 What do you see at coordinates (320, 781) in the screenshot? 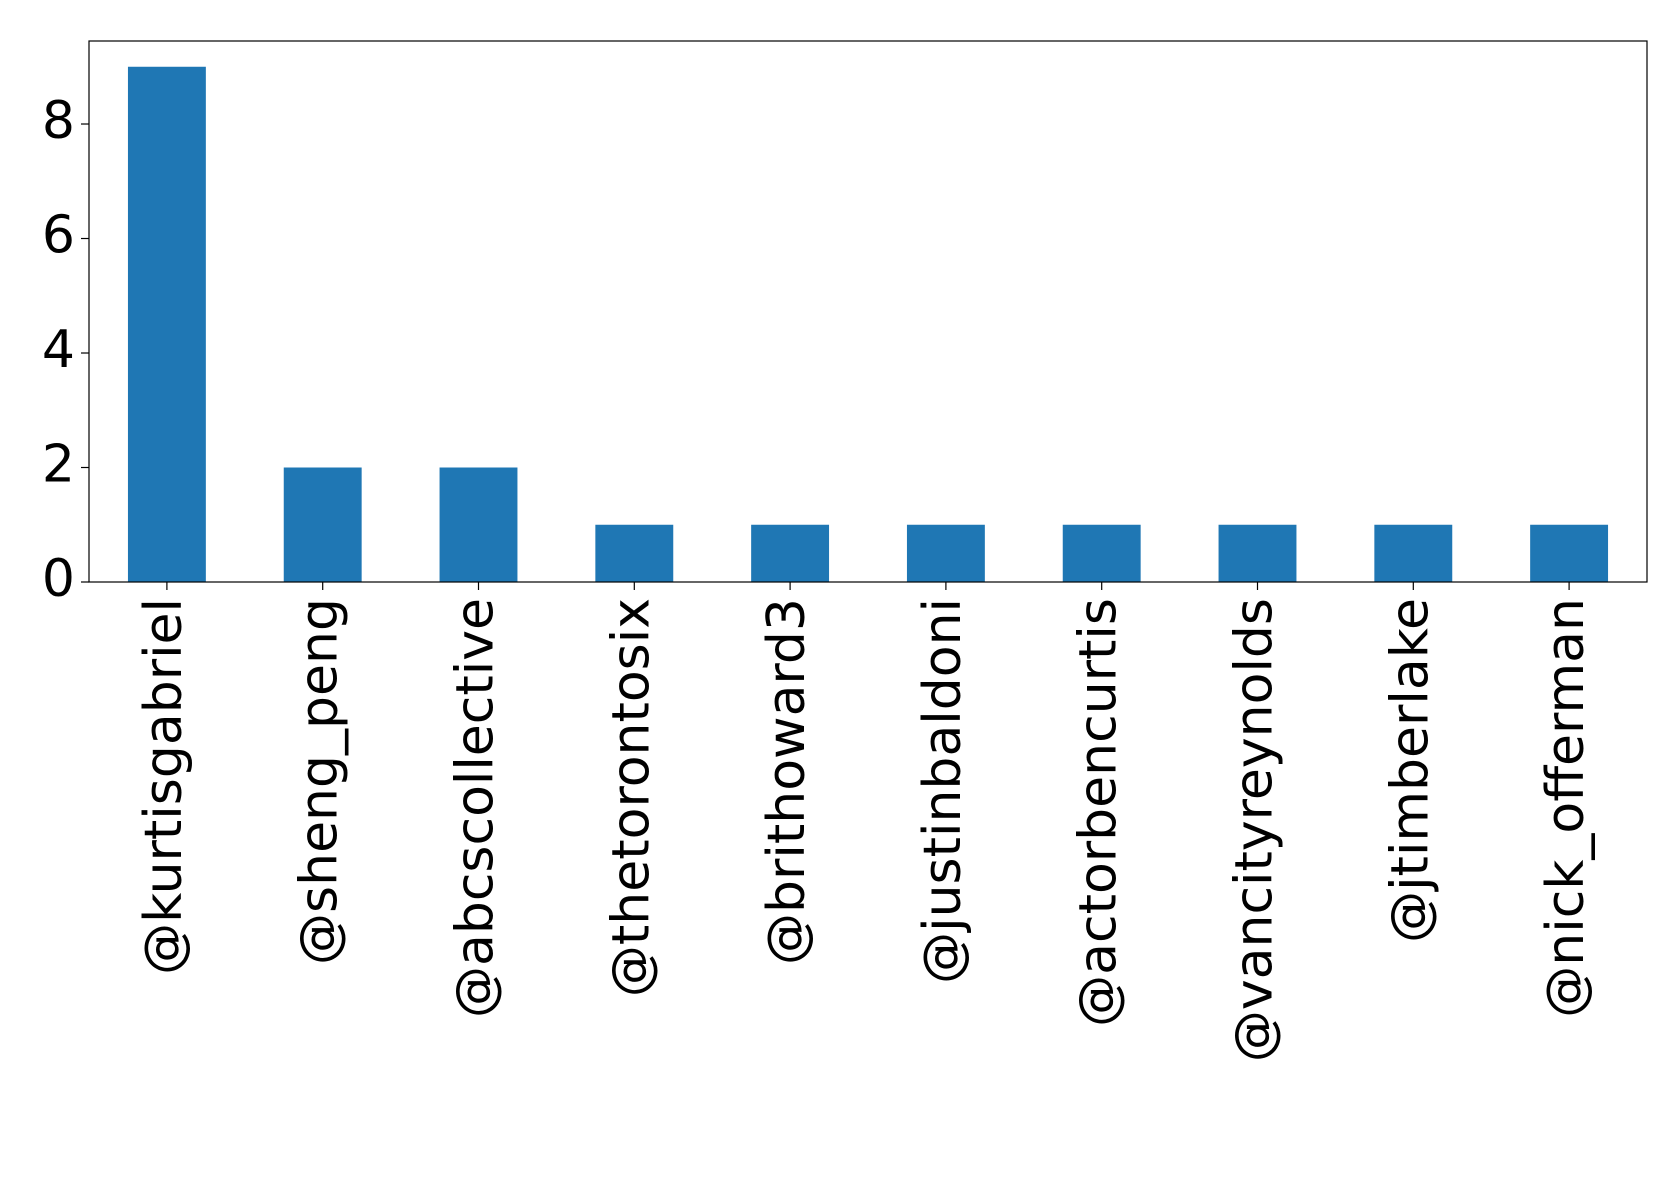
I see `x-tick-label: @sheng_peng` at bounding box center [320, 781].